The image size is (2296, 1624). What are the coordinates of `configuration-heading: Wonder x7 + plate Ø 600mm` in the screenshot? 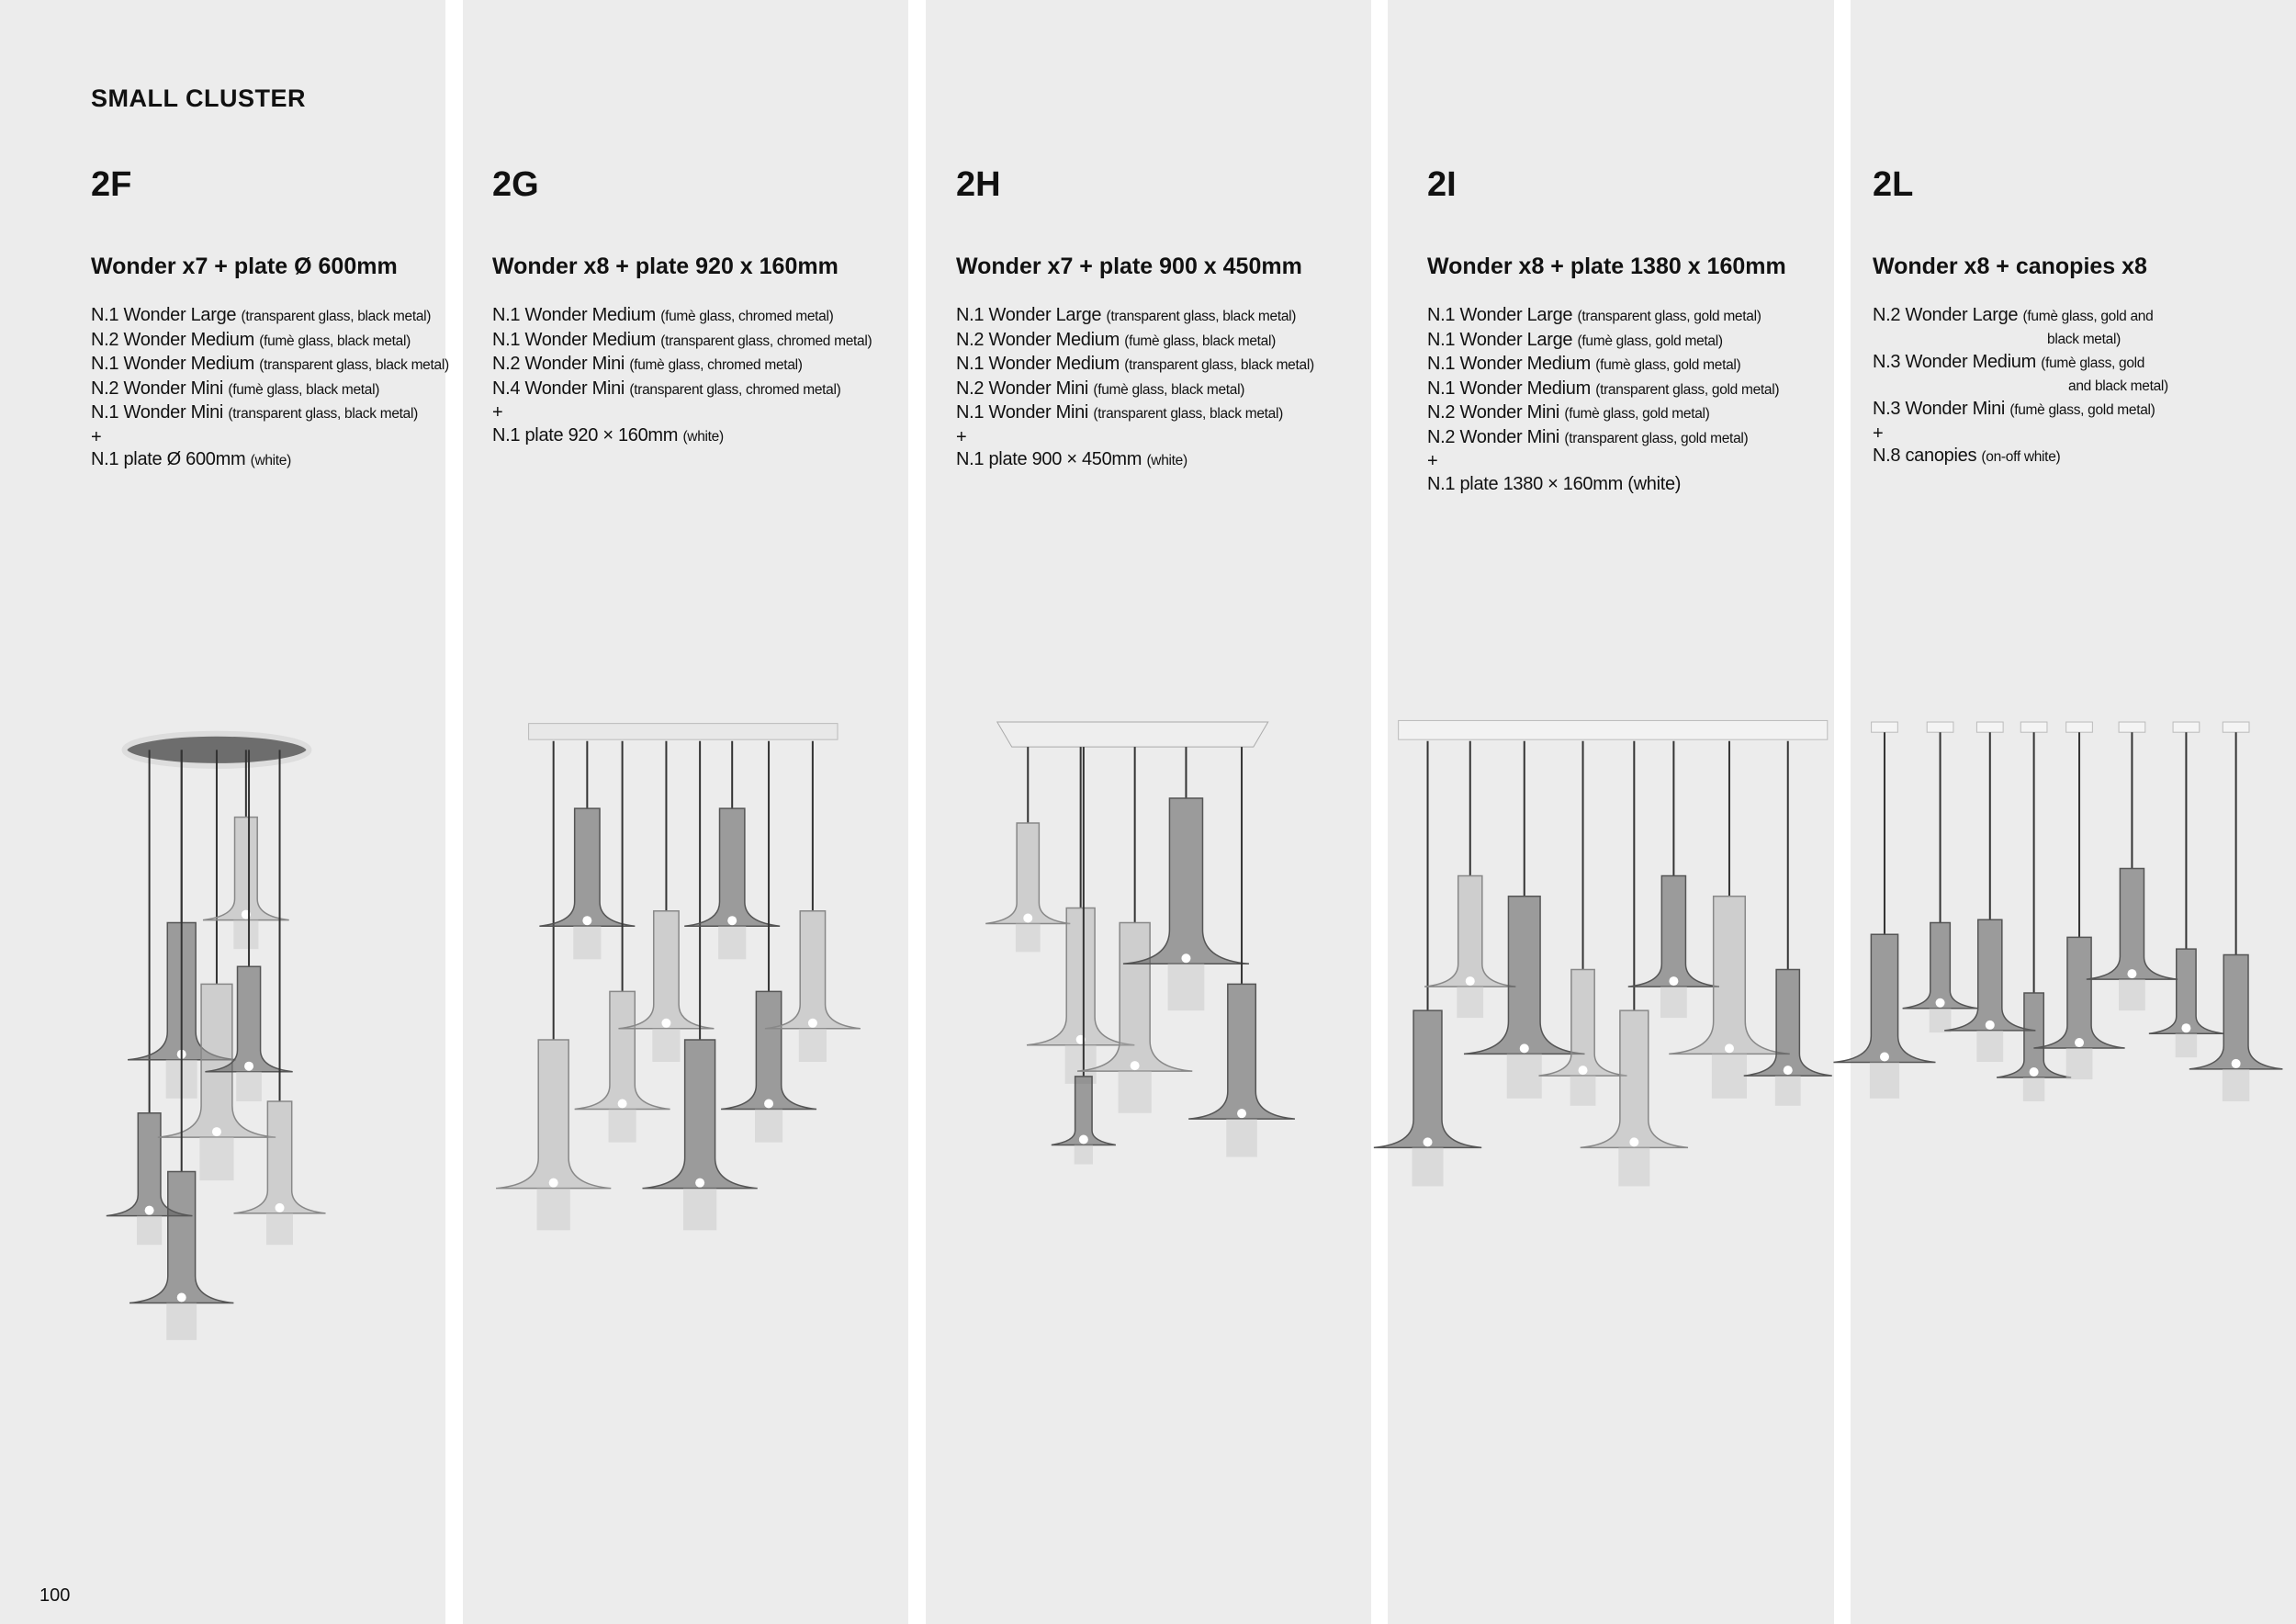 It's located at (244, 266).